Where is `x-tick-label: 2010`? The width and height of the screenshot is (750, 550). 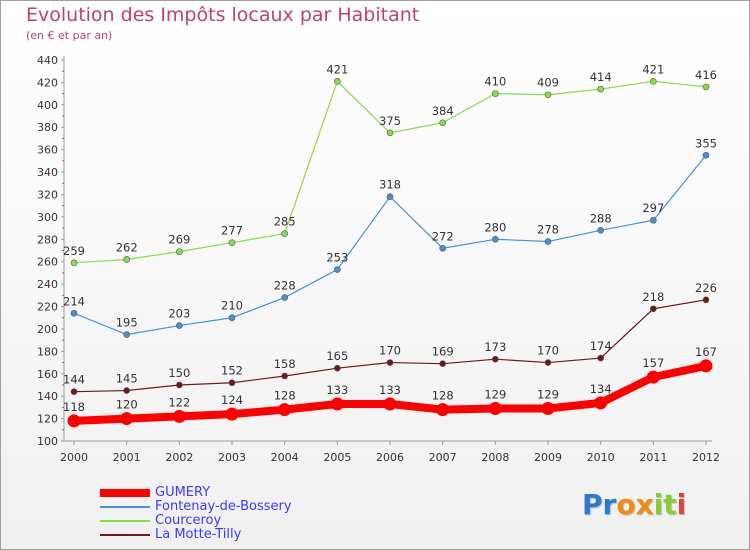 x-tick-label: 2010 is located at coordinates (601, 457).